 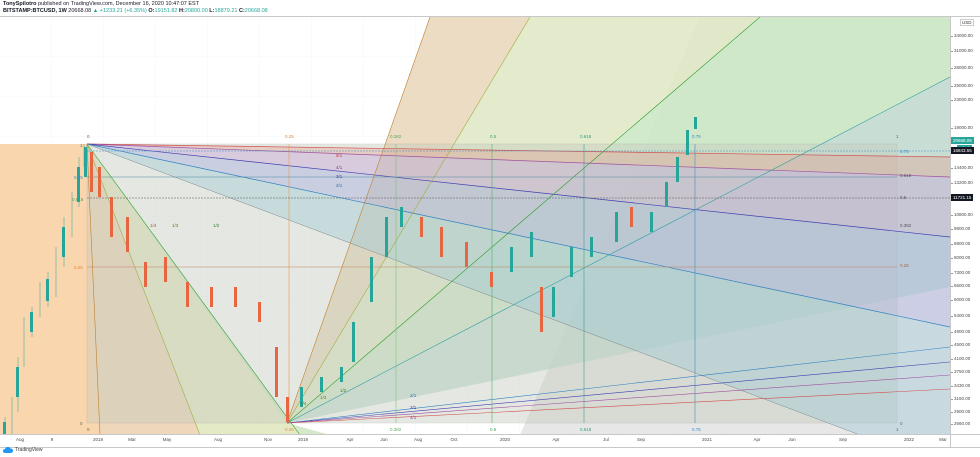 What do you see at coordinates (962, 214) in the screenshot?
I see `price-tick: 10800.00` at bounding box center [962, 214].